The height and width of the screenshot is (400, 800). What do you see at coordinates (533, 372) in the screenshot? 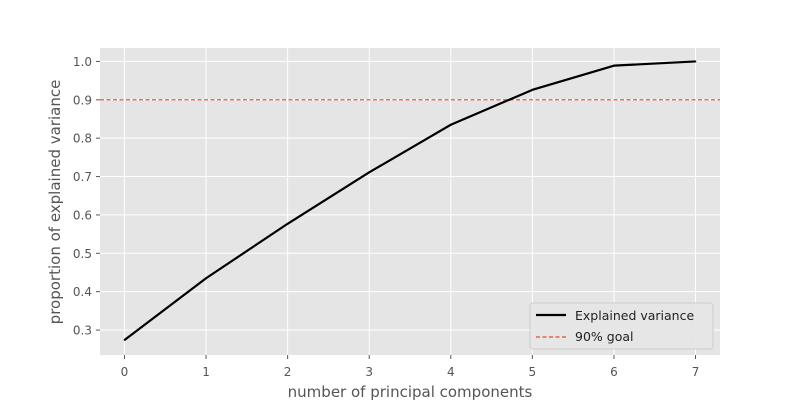
I see `x-tick-label: 5` at bounding box center [533, 372].